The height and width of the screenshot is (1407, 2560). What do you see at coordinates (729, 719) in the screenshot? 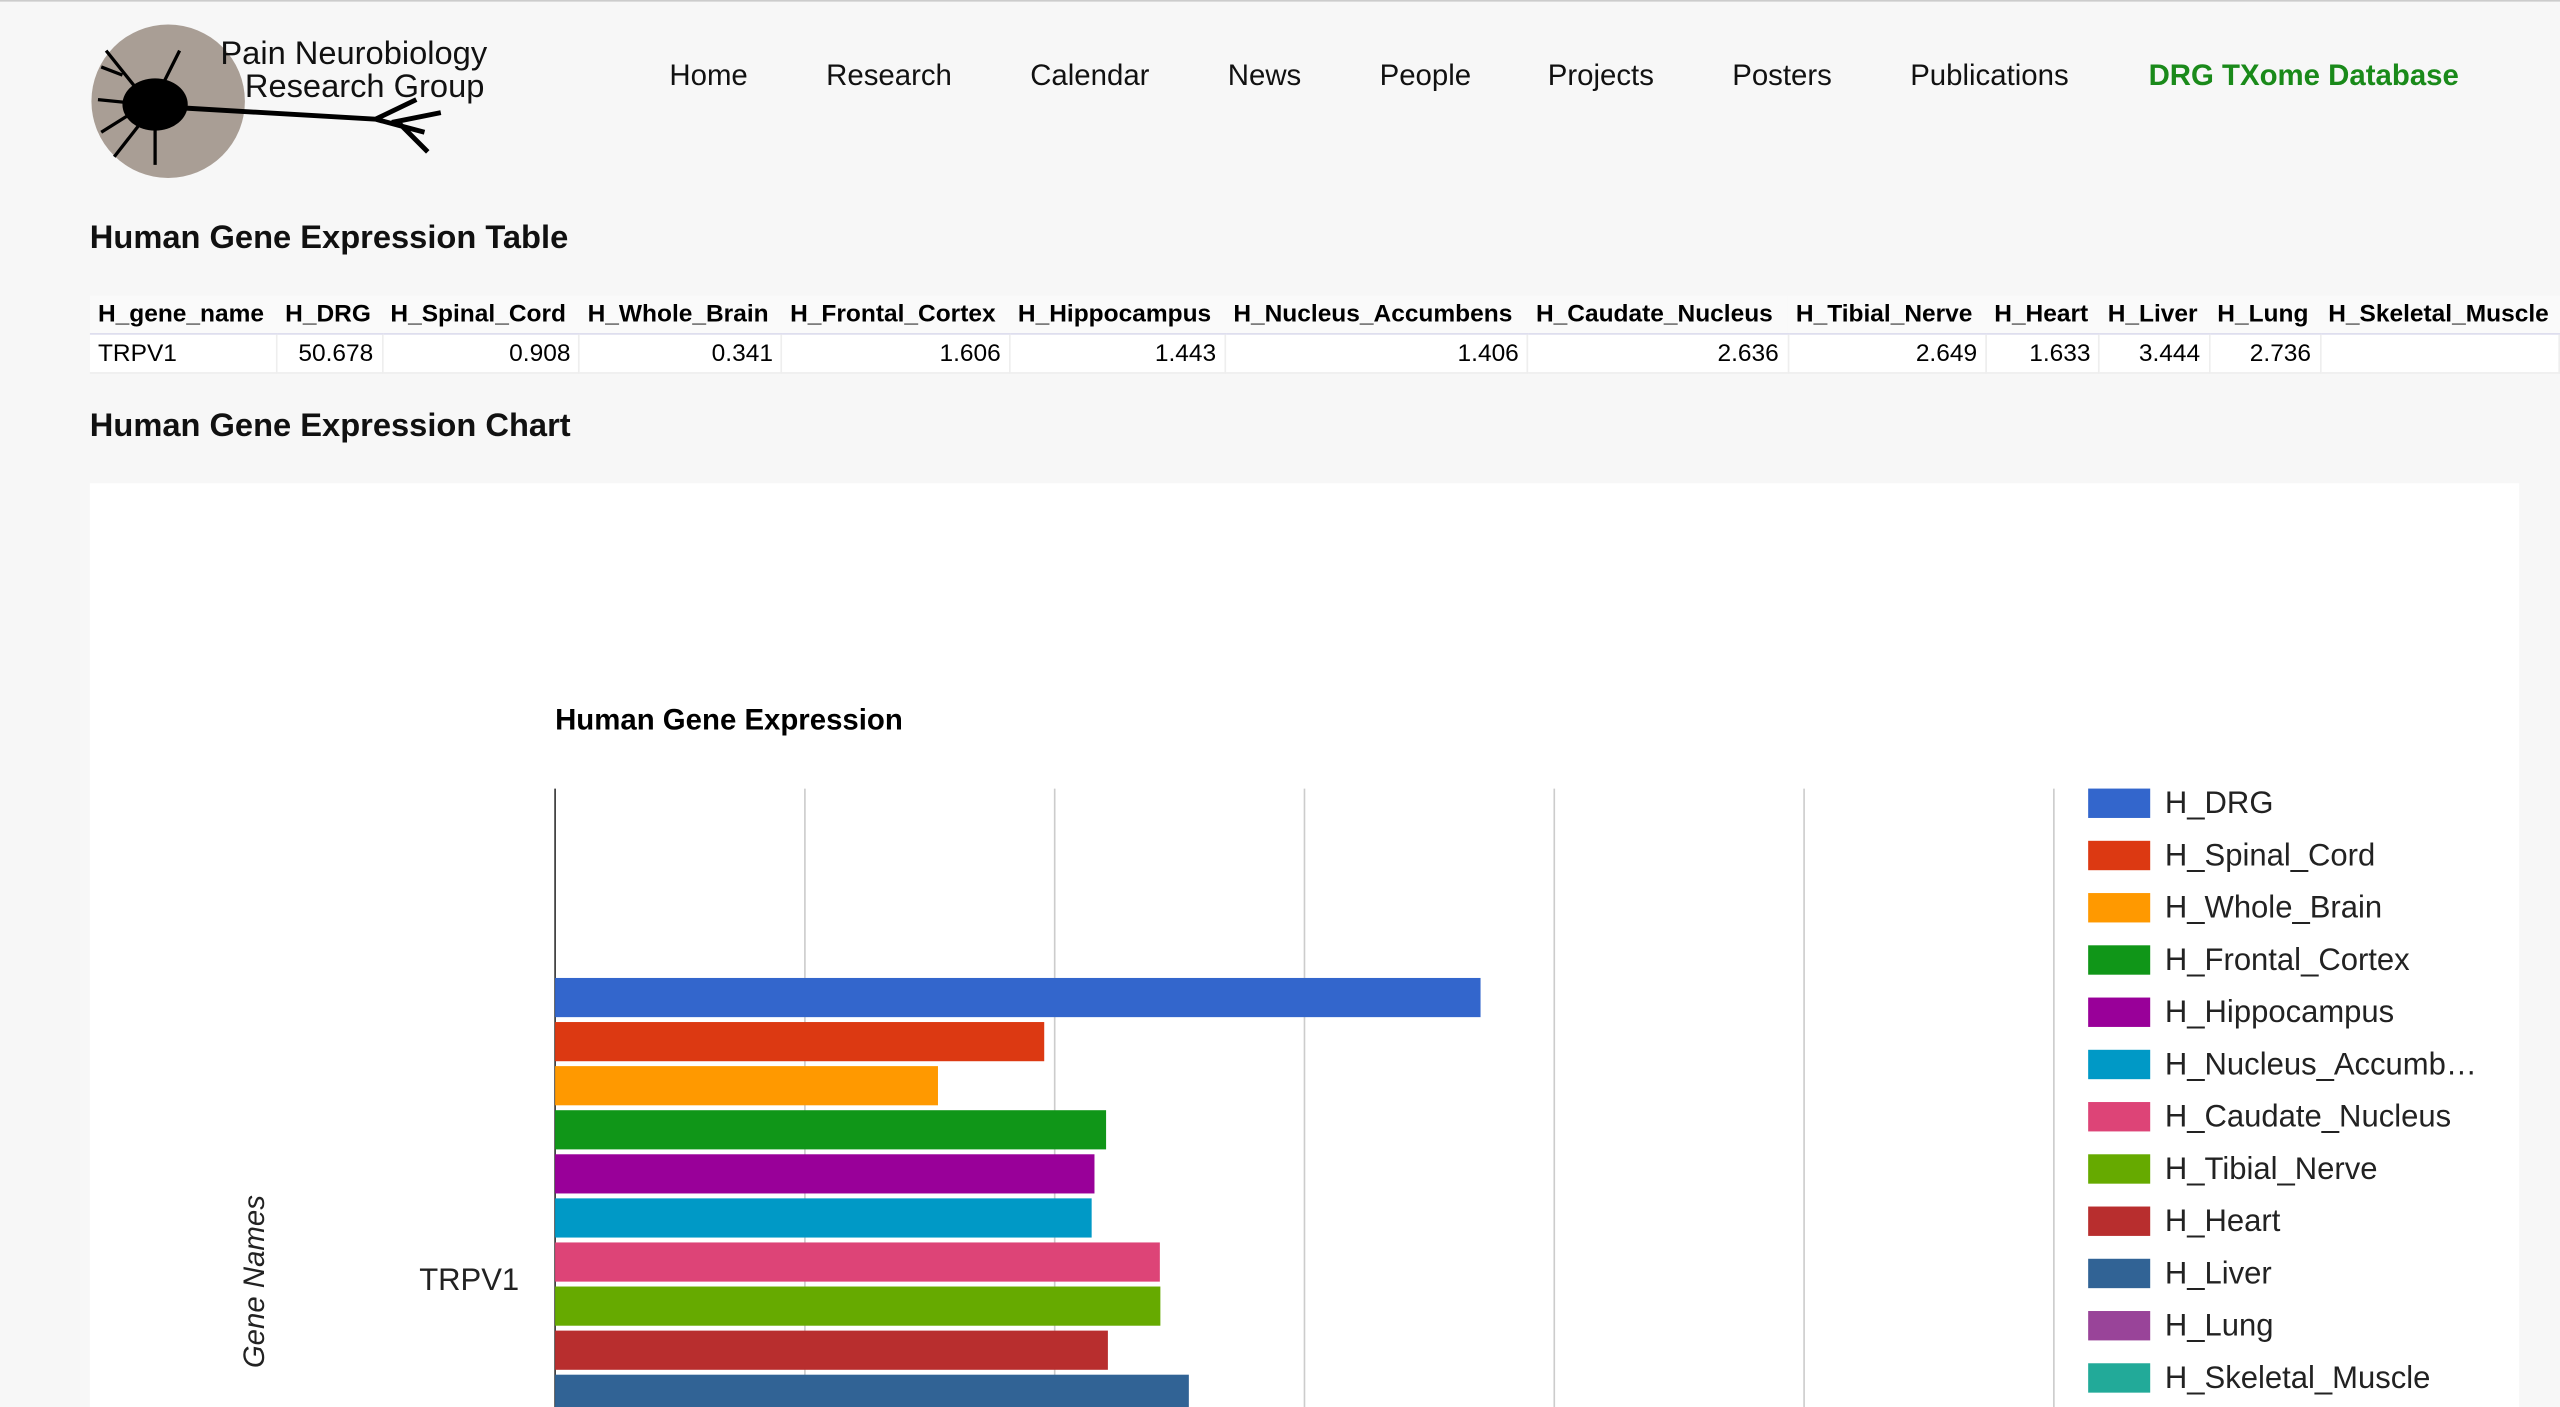
I see `chart-title: Human Gene Expression` at bounding box center [729, 719].